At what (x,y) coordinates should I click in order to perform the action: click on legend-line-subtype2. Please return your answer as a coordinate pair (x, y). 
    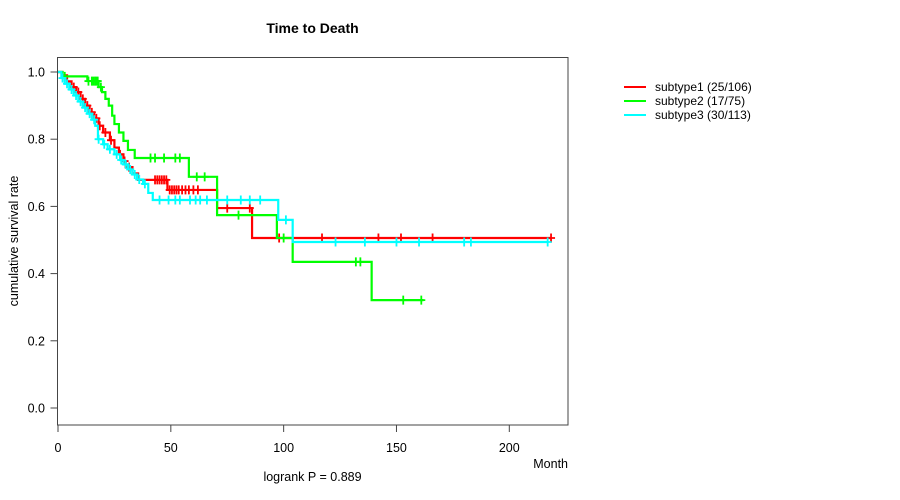
    Looking at the image, I should click on (635, 101).